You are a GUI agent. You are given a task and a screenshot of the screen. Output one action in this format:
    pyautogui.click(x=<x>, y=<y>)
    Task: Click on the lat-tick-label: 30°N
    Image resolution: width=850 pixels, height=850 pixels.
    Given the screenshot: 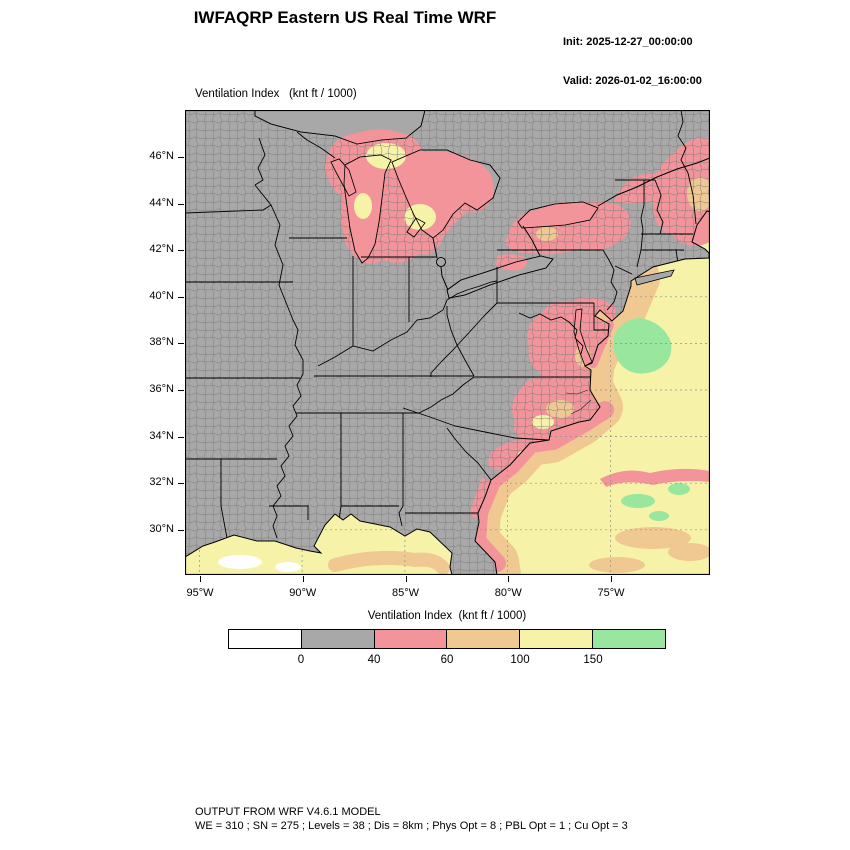 What is the action you would take?
    pyautogui.click(x=161, y=528)
    